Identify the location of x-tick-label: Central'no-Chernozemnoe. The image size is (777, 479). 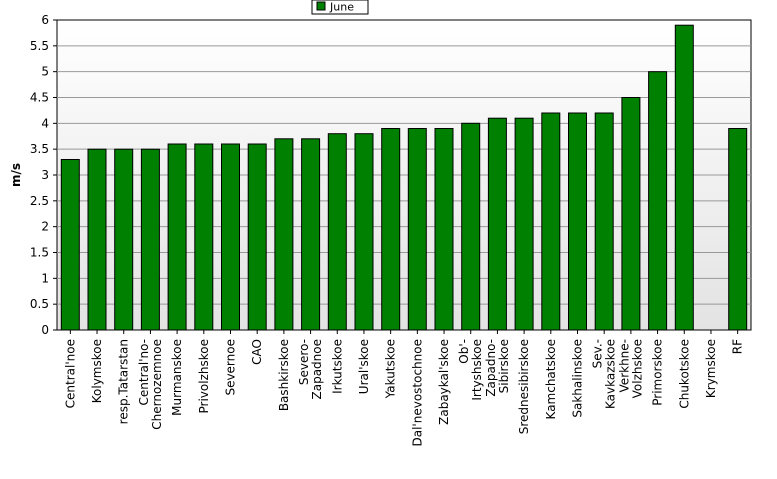
(150, 384).